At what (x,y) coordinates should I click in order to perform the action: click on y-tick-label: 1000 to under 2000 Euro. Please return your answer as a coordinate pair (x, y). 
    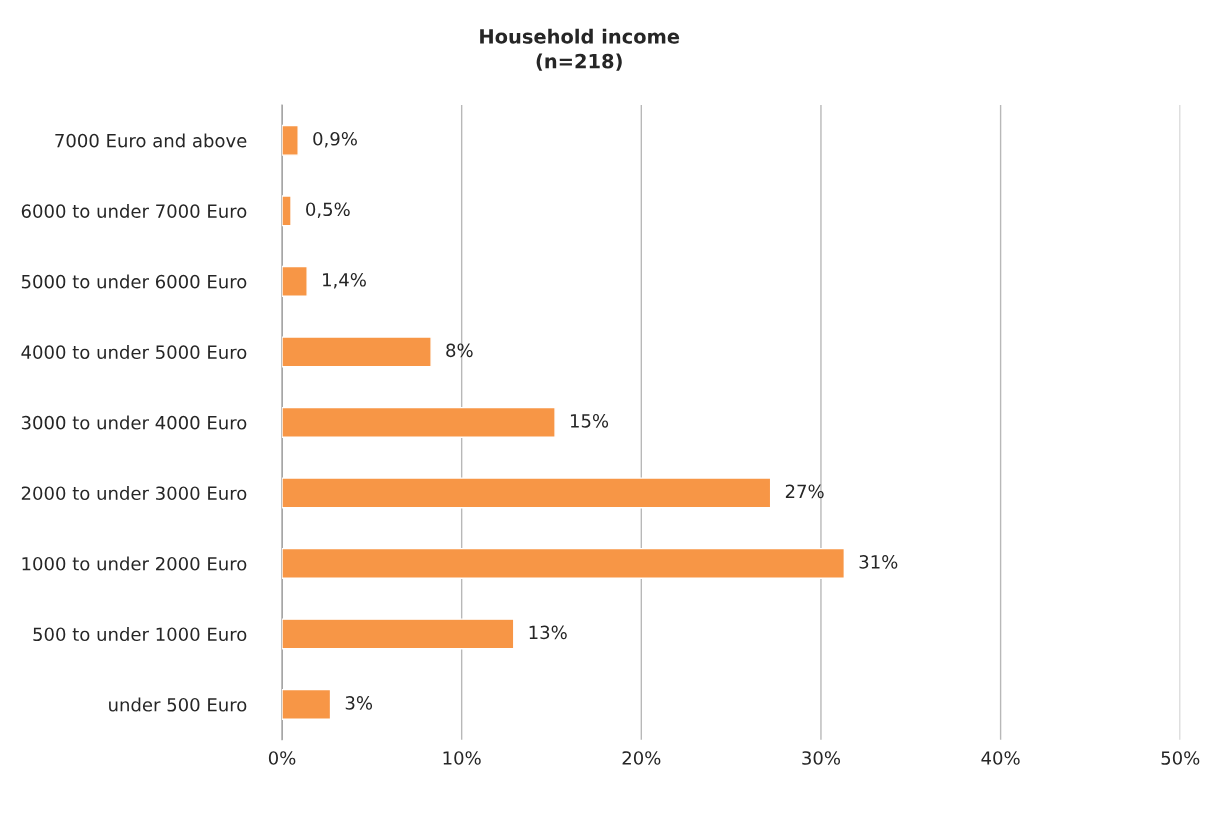
    Looking at the image, I should click on (134, 563).